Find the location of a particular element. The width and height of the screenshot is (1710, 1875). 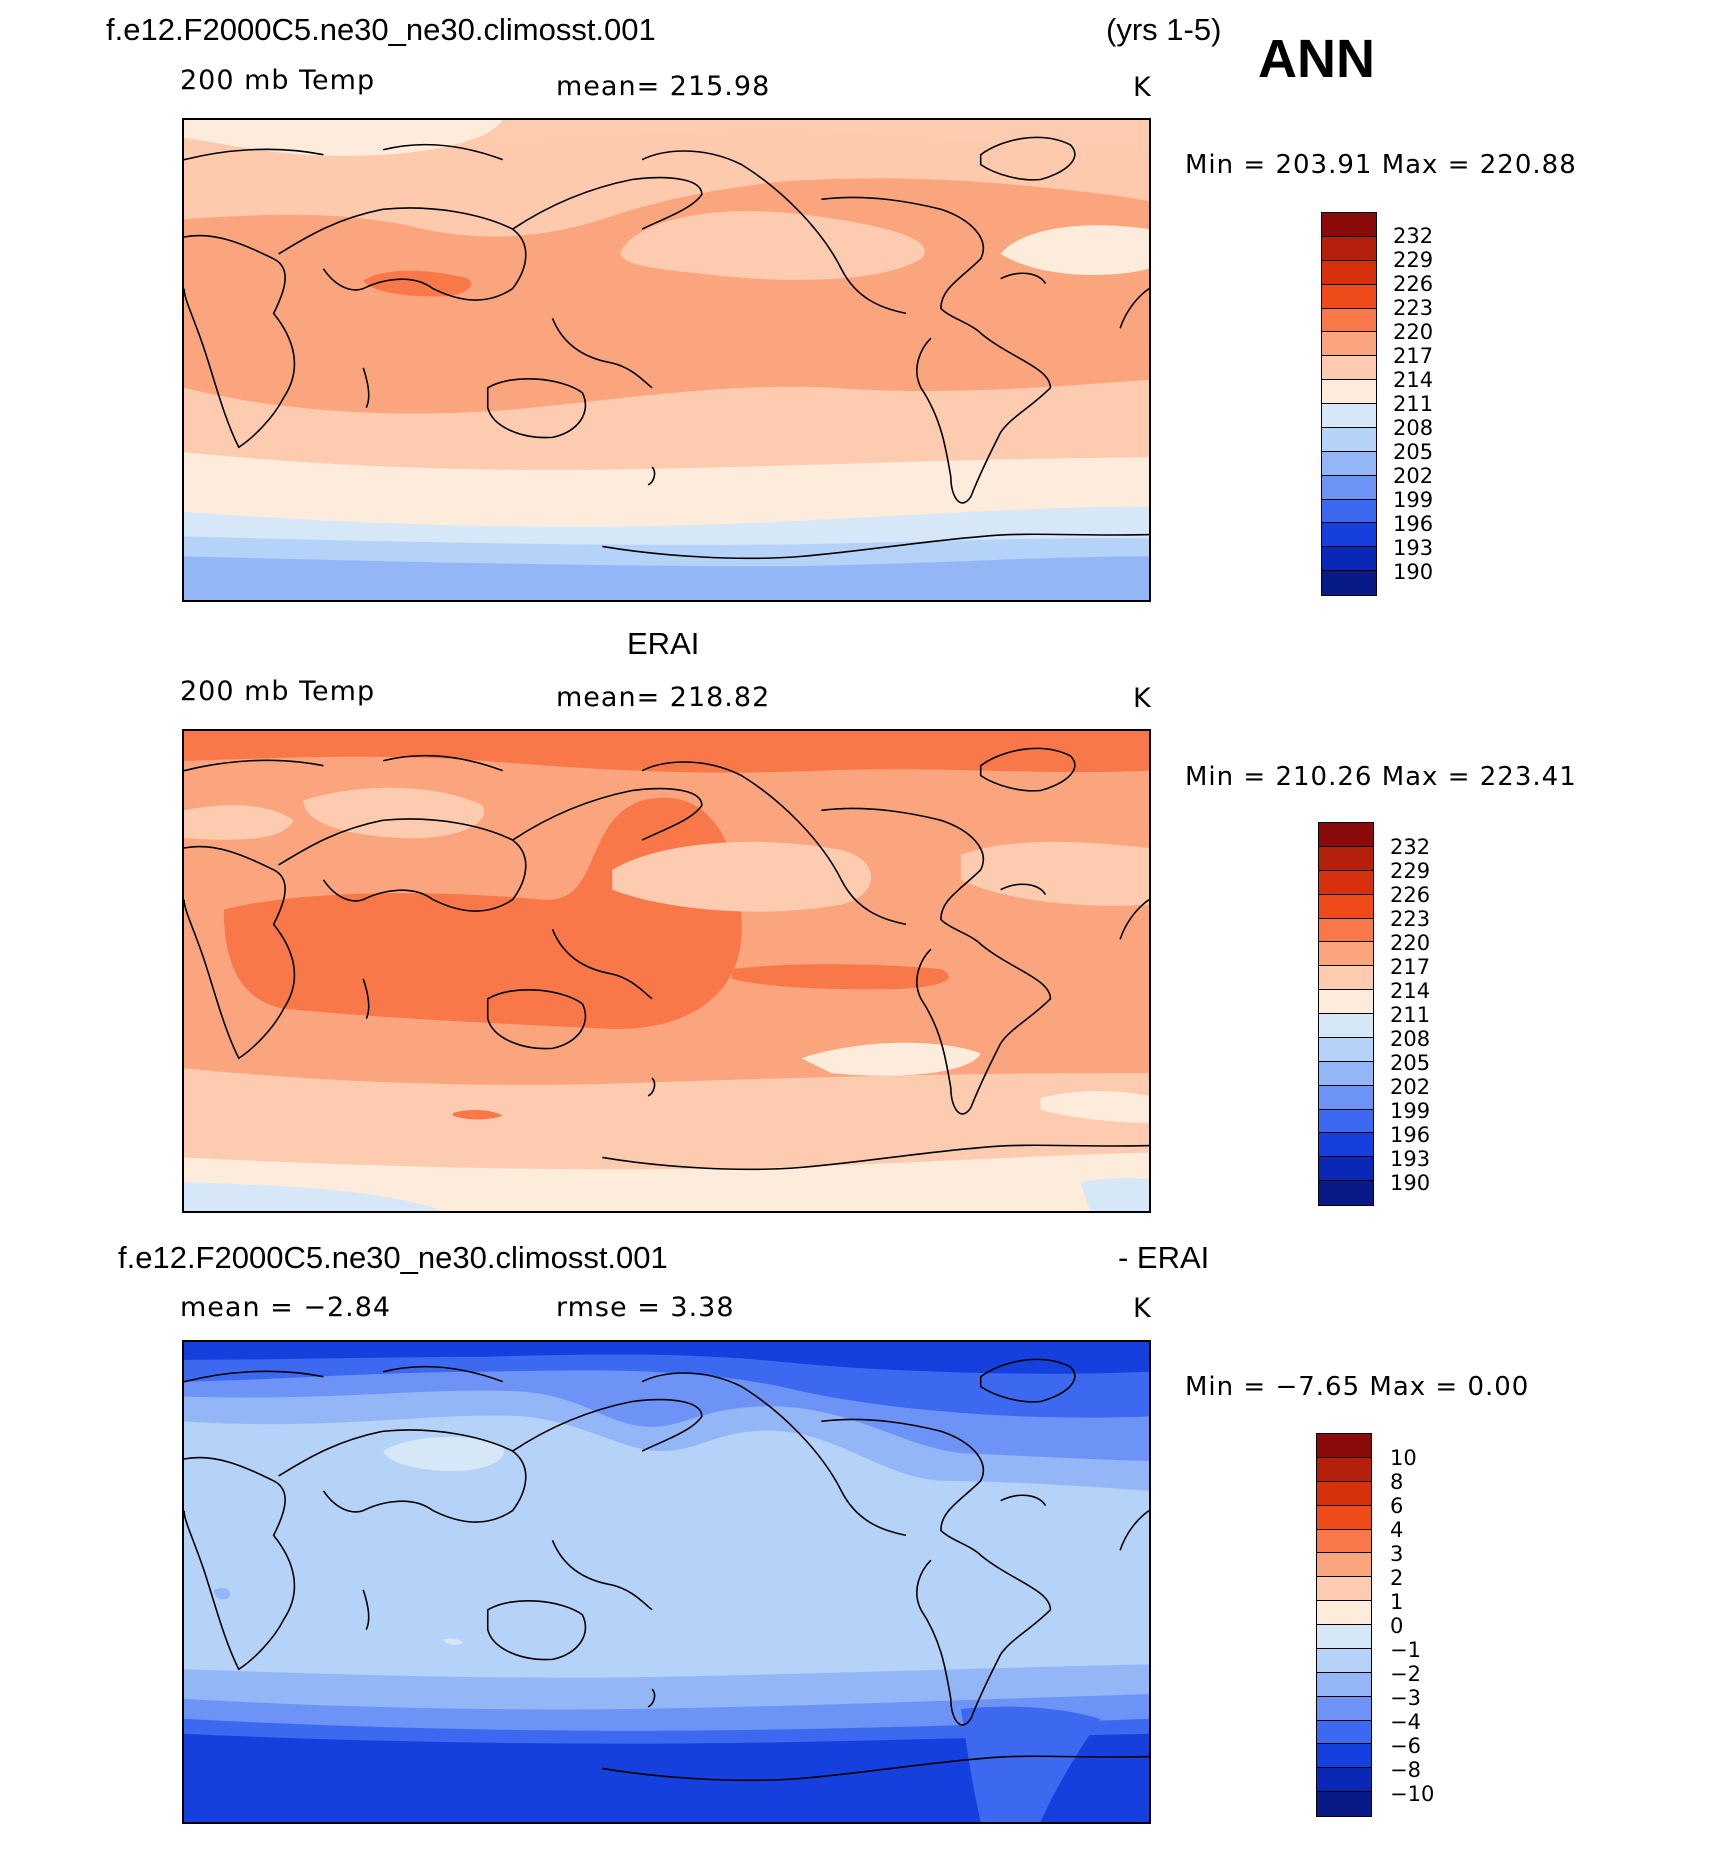

map-obs-contours is located at coordinates (666, 971).